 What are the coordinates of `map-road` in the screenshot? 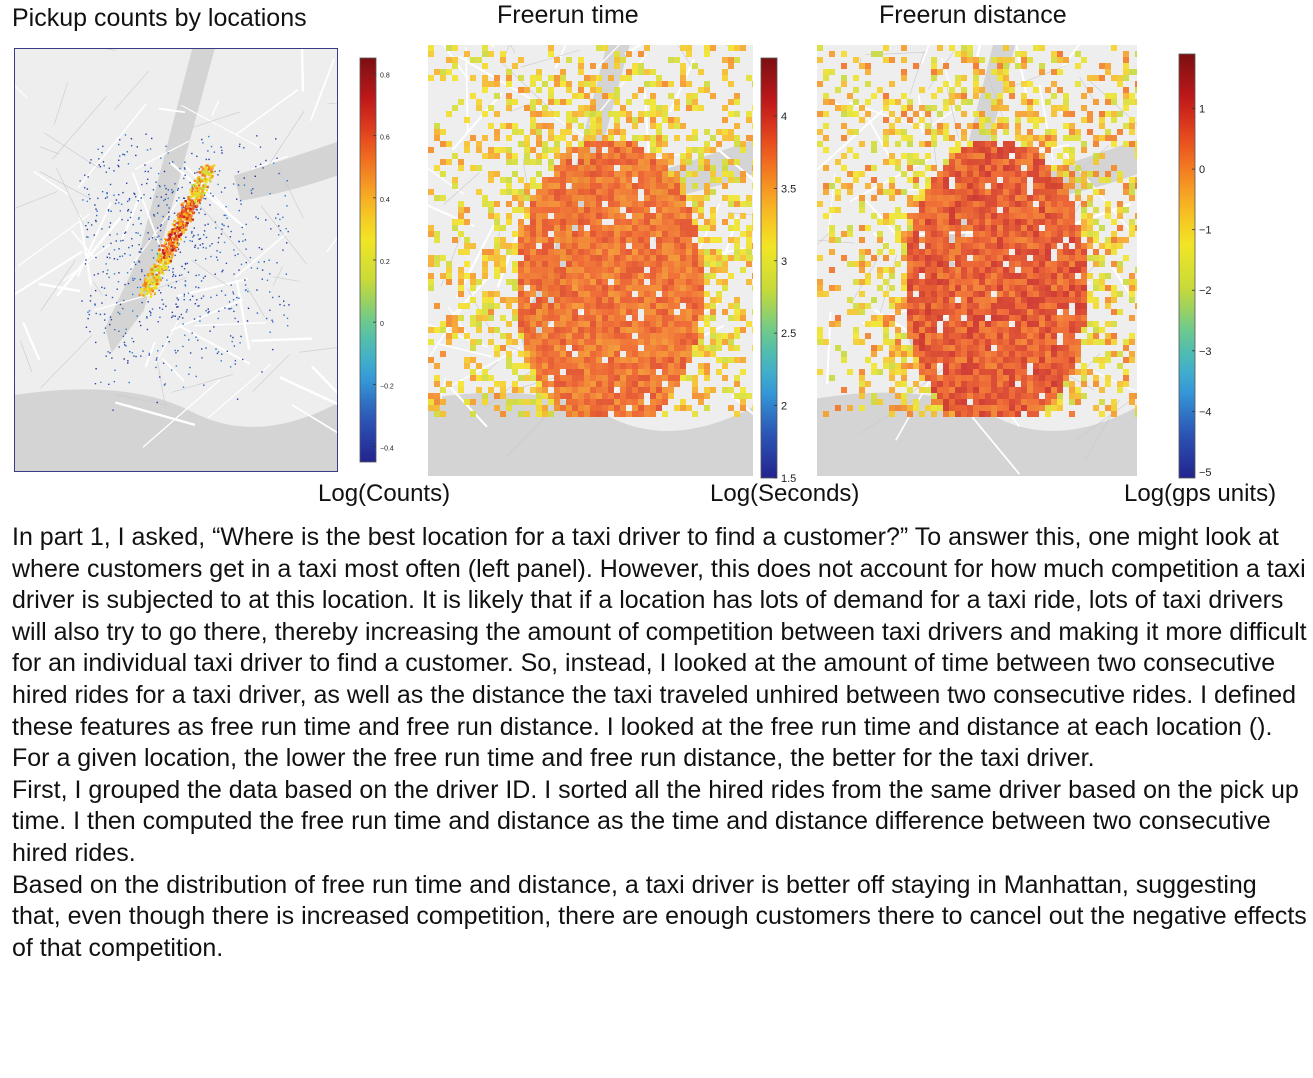 It's located at (468, 406).